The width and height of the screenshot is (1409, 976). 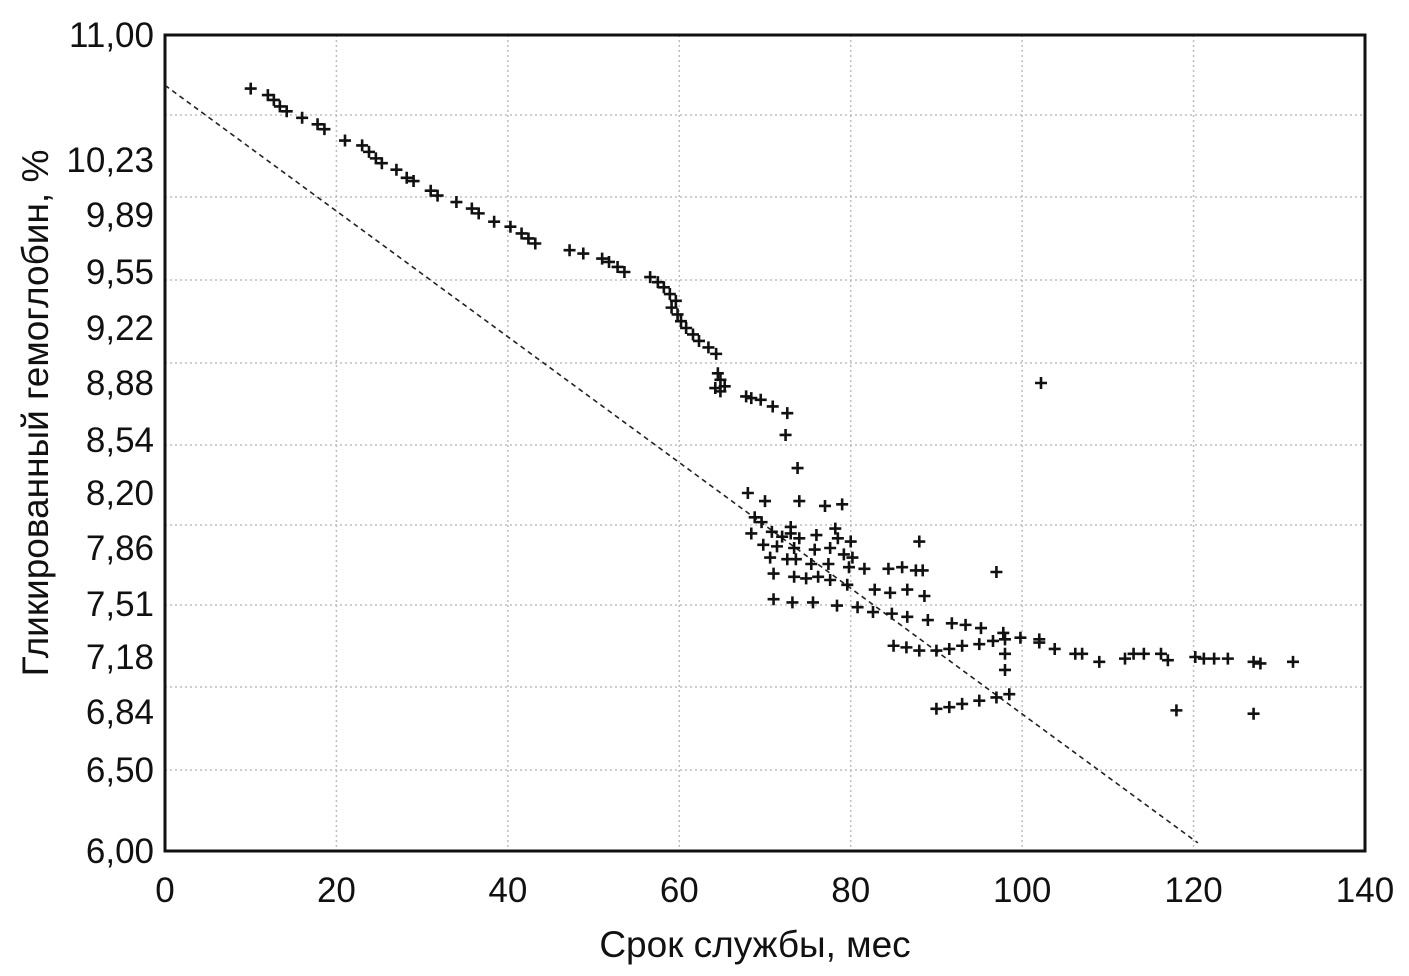 What do you see at coordinates (110, 160) in the screenshot?
I see `y-tick-label: 10,23` at bounding box center [110, 160].